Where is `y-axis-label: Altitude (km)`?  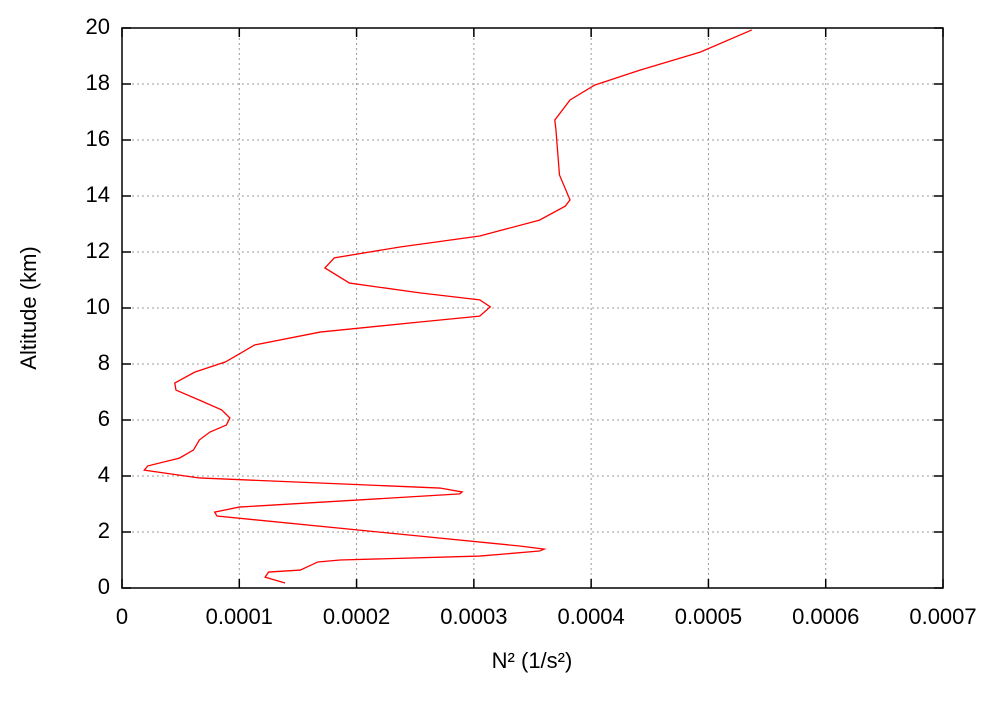
y-axis-label: Altitude (km) is located at coordinates (28, 307).